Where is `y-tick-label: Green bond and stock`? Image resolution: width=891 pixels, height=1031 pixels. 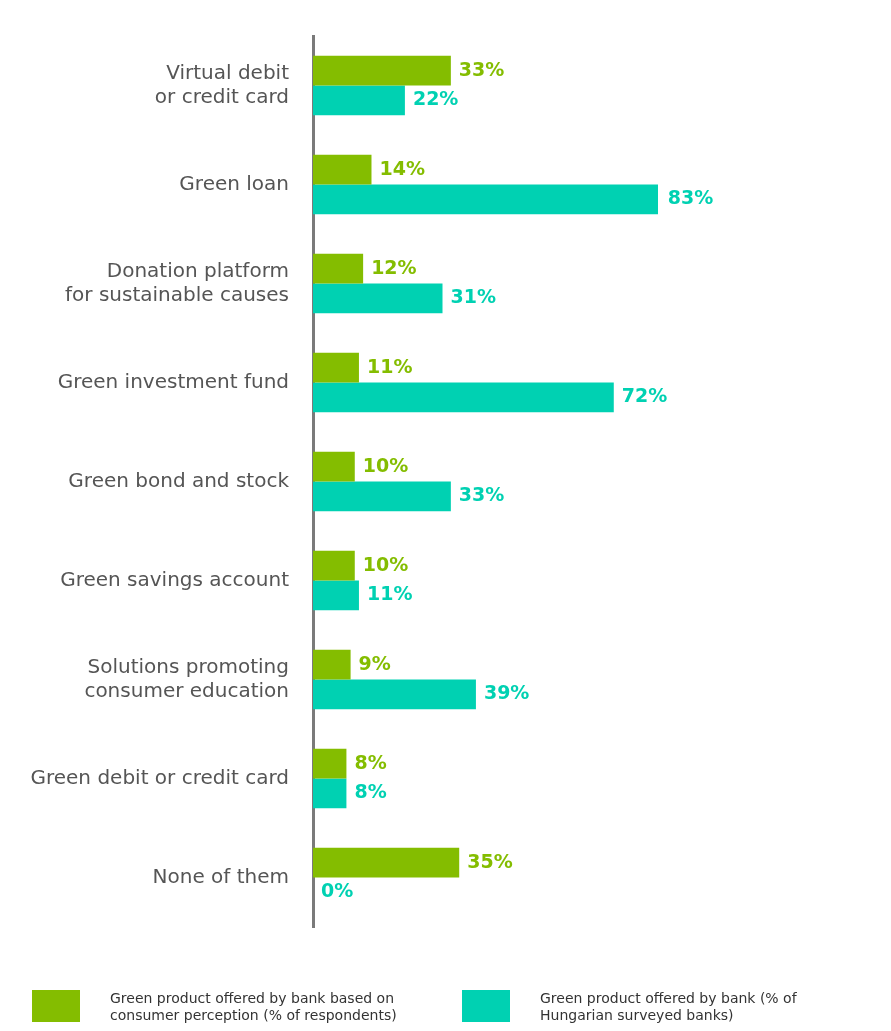 y-tick-label: Green bond and stock is located at coordinates (179, 479).